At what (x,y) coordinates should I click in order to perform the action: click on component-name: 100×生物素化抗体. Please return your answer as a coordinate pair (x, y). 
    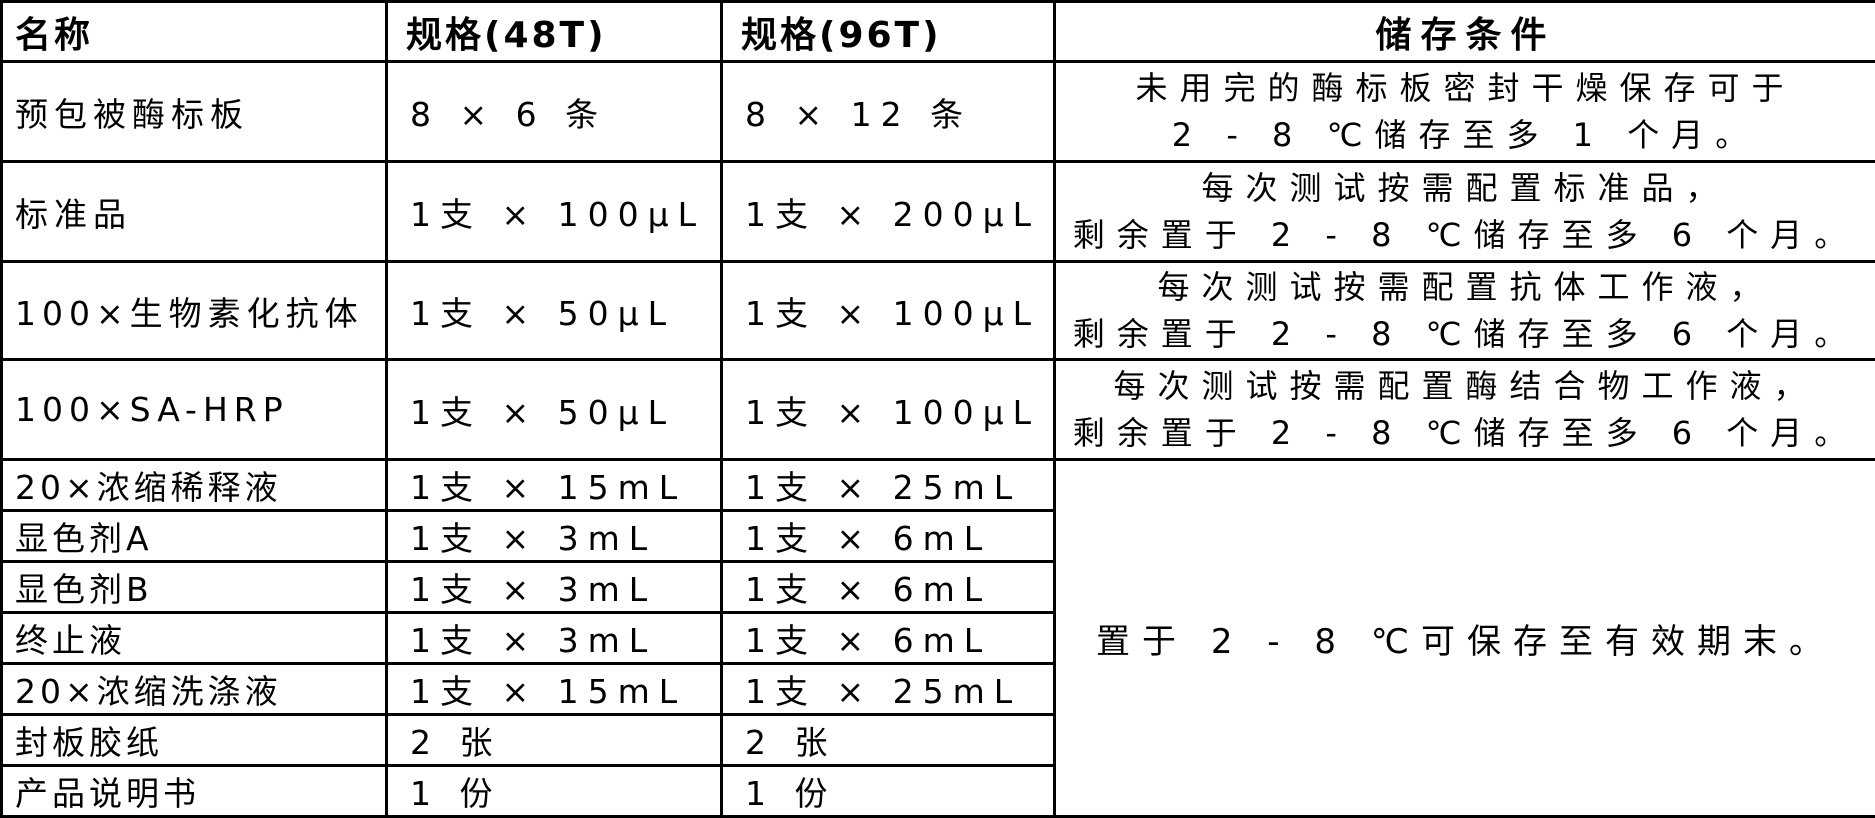
    Looking at the image, I should click on (194, 311).